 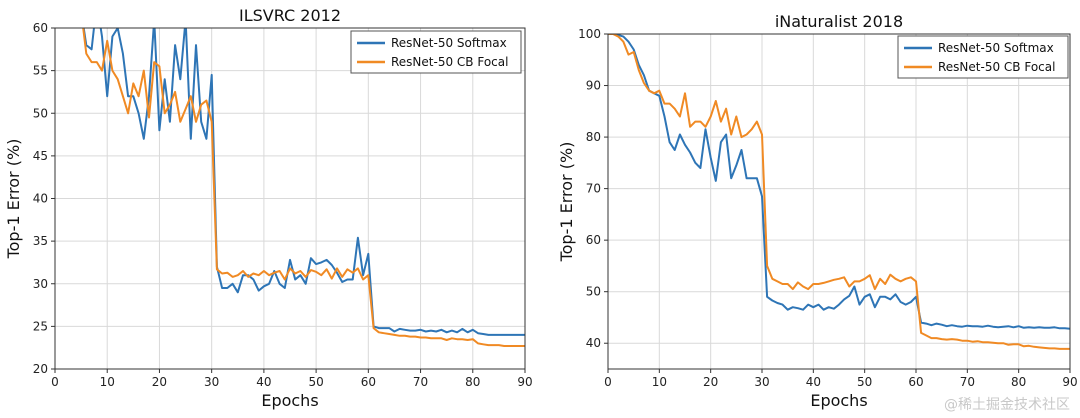 I want to click on y-tick-label: 90, so click(x=593, y=86).